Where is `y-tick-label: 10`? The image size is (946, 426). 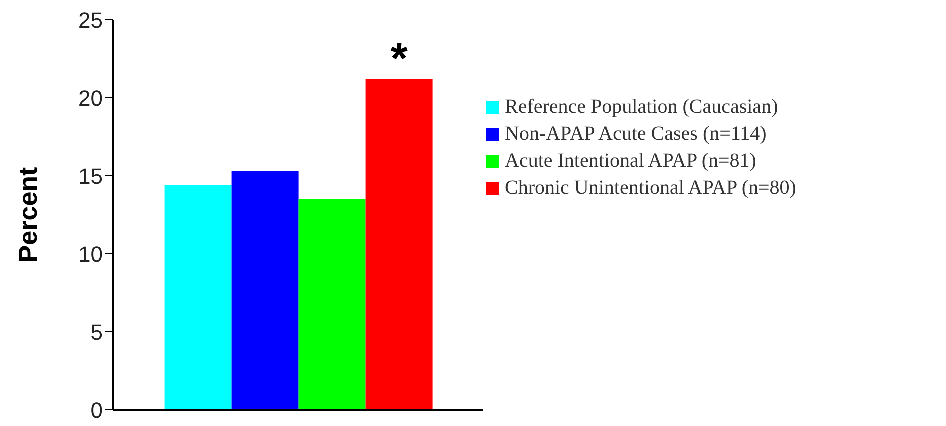
y-tick-label: 10 is located at coordinates (90, 254).